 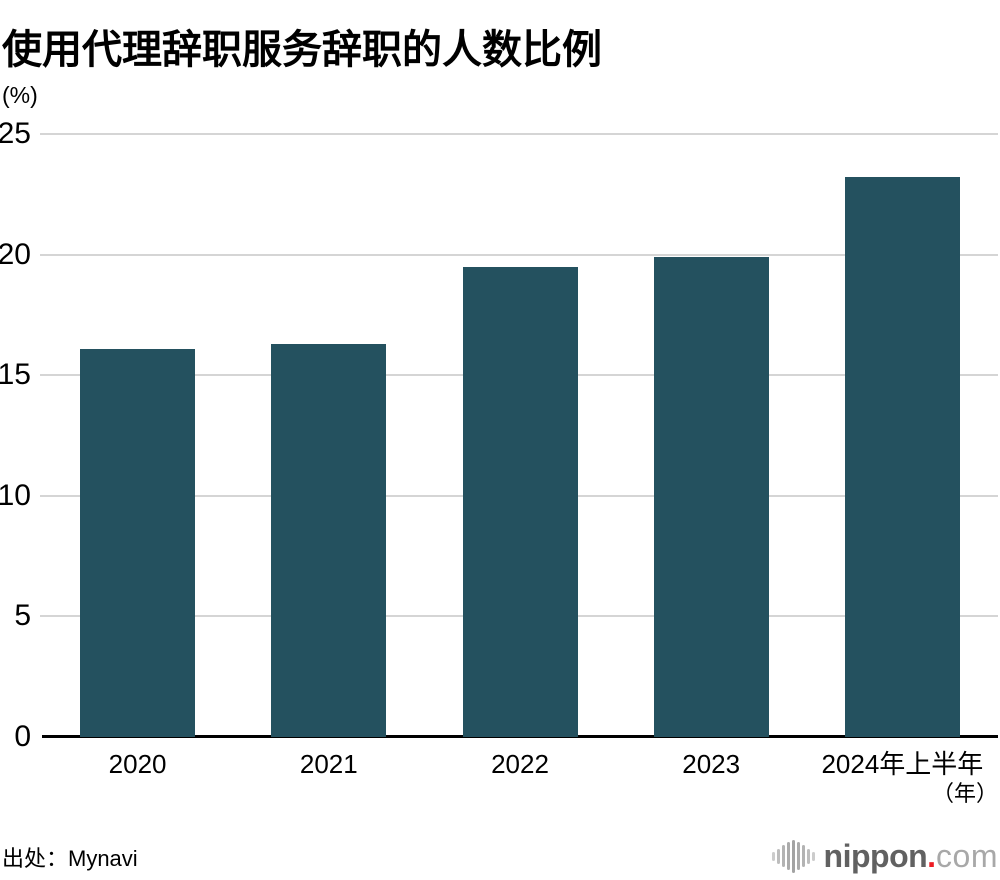 What do you see at coordinates (964, 793) in the screenshot?
I see `x-axis-unit-label: （年）` at bounding box center [964, 793].